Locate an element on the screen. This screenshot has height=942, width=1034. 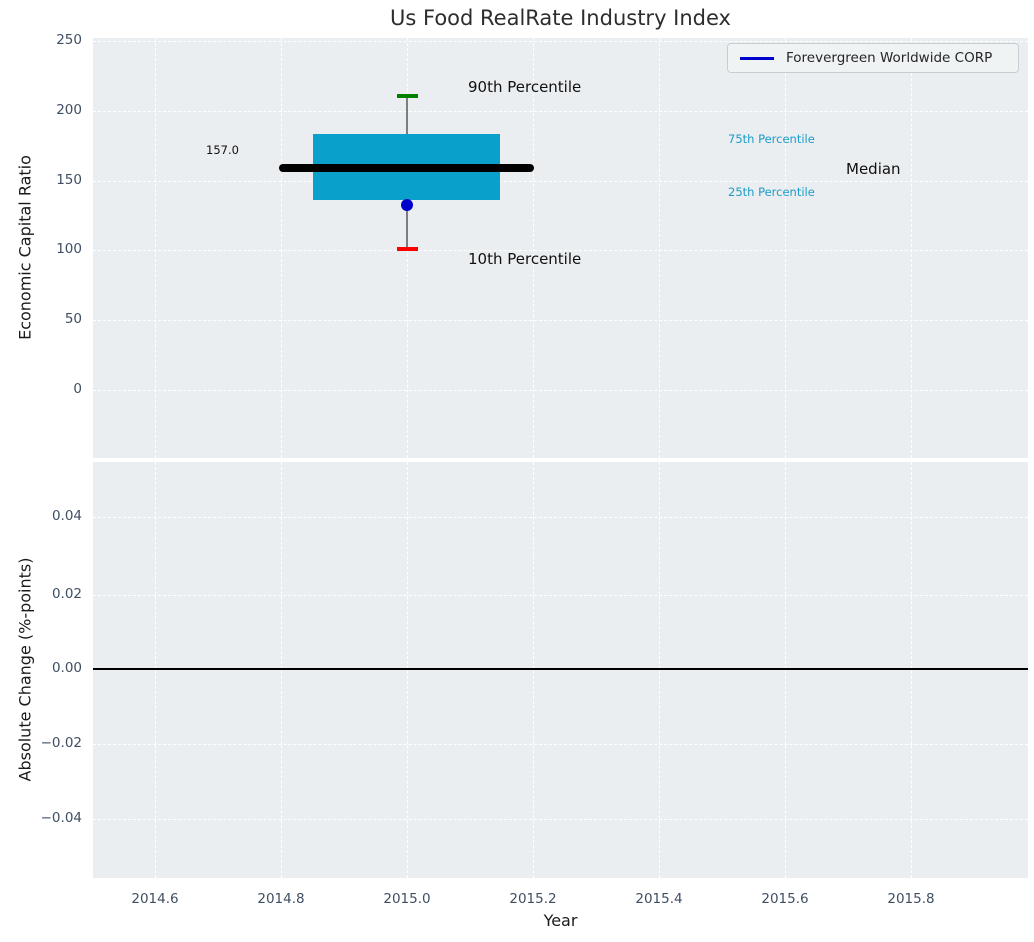
ytick-top: 200 is located at coordinates (69, 110).